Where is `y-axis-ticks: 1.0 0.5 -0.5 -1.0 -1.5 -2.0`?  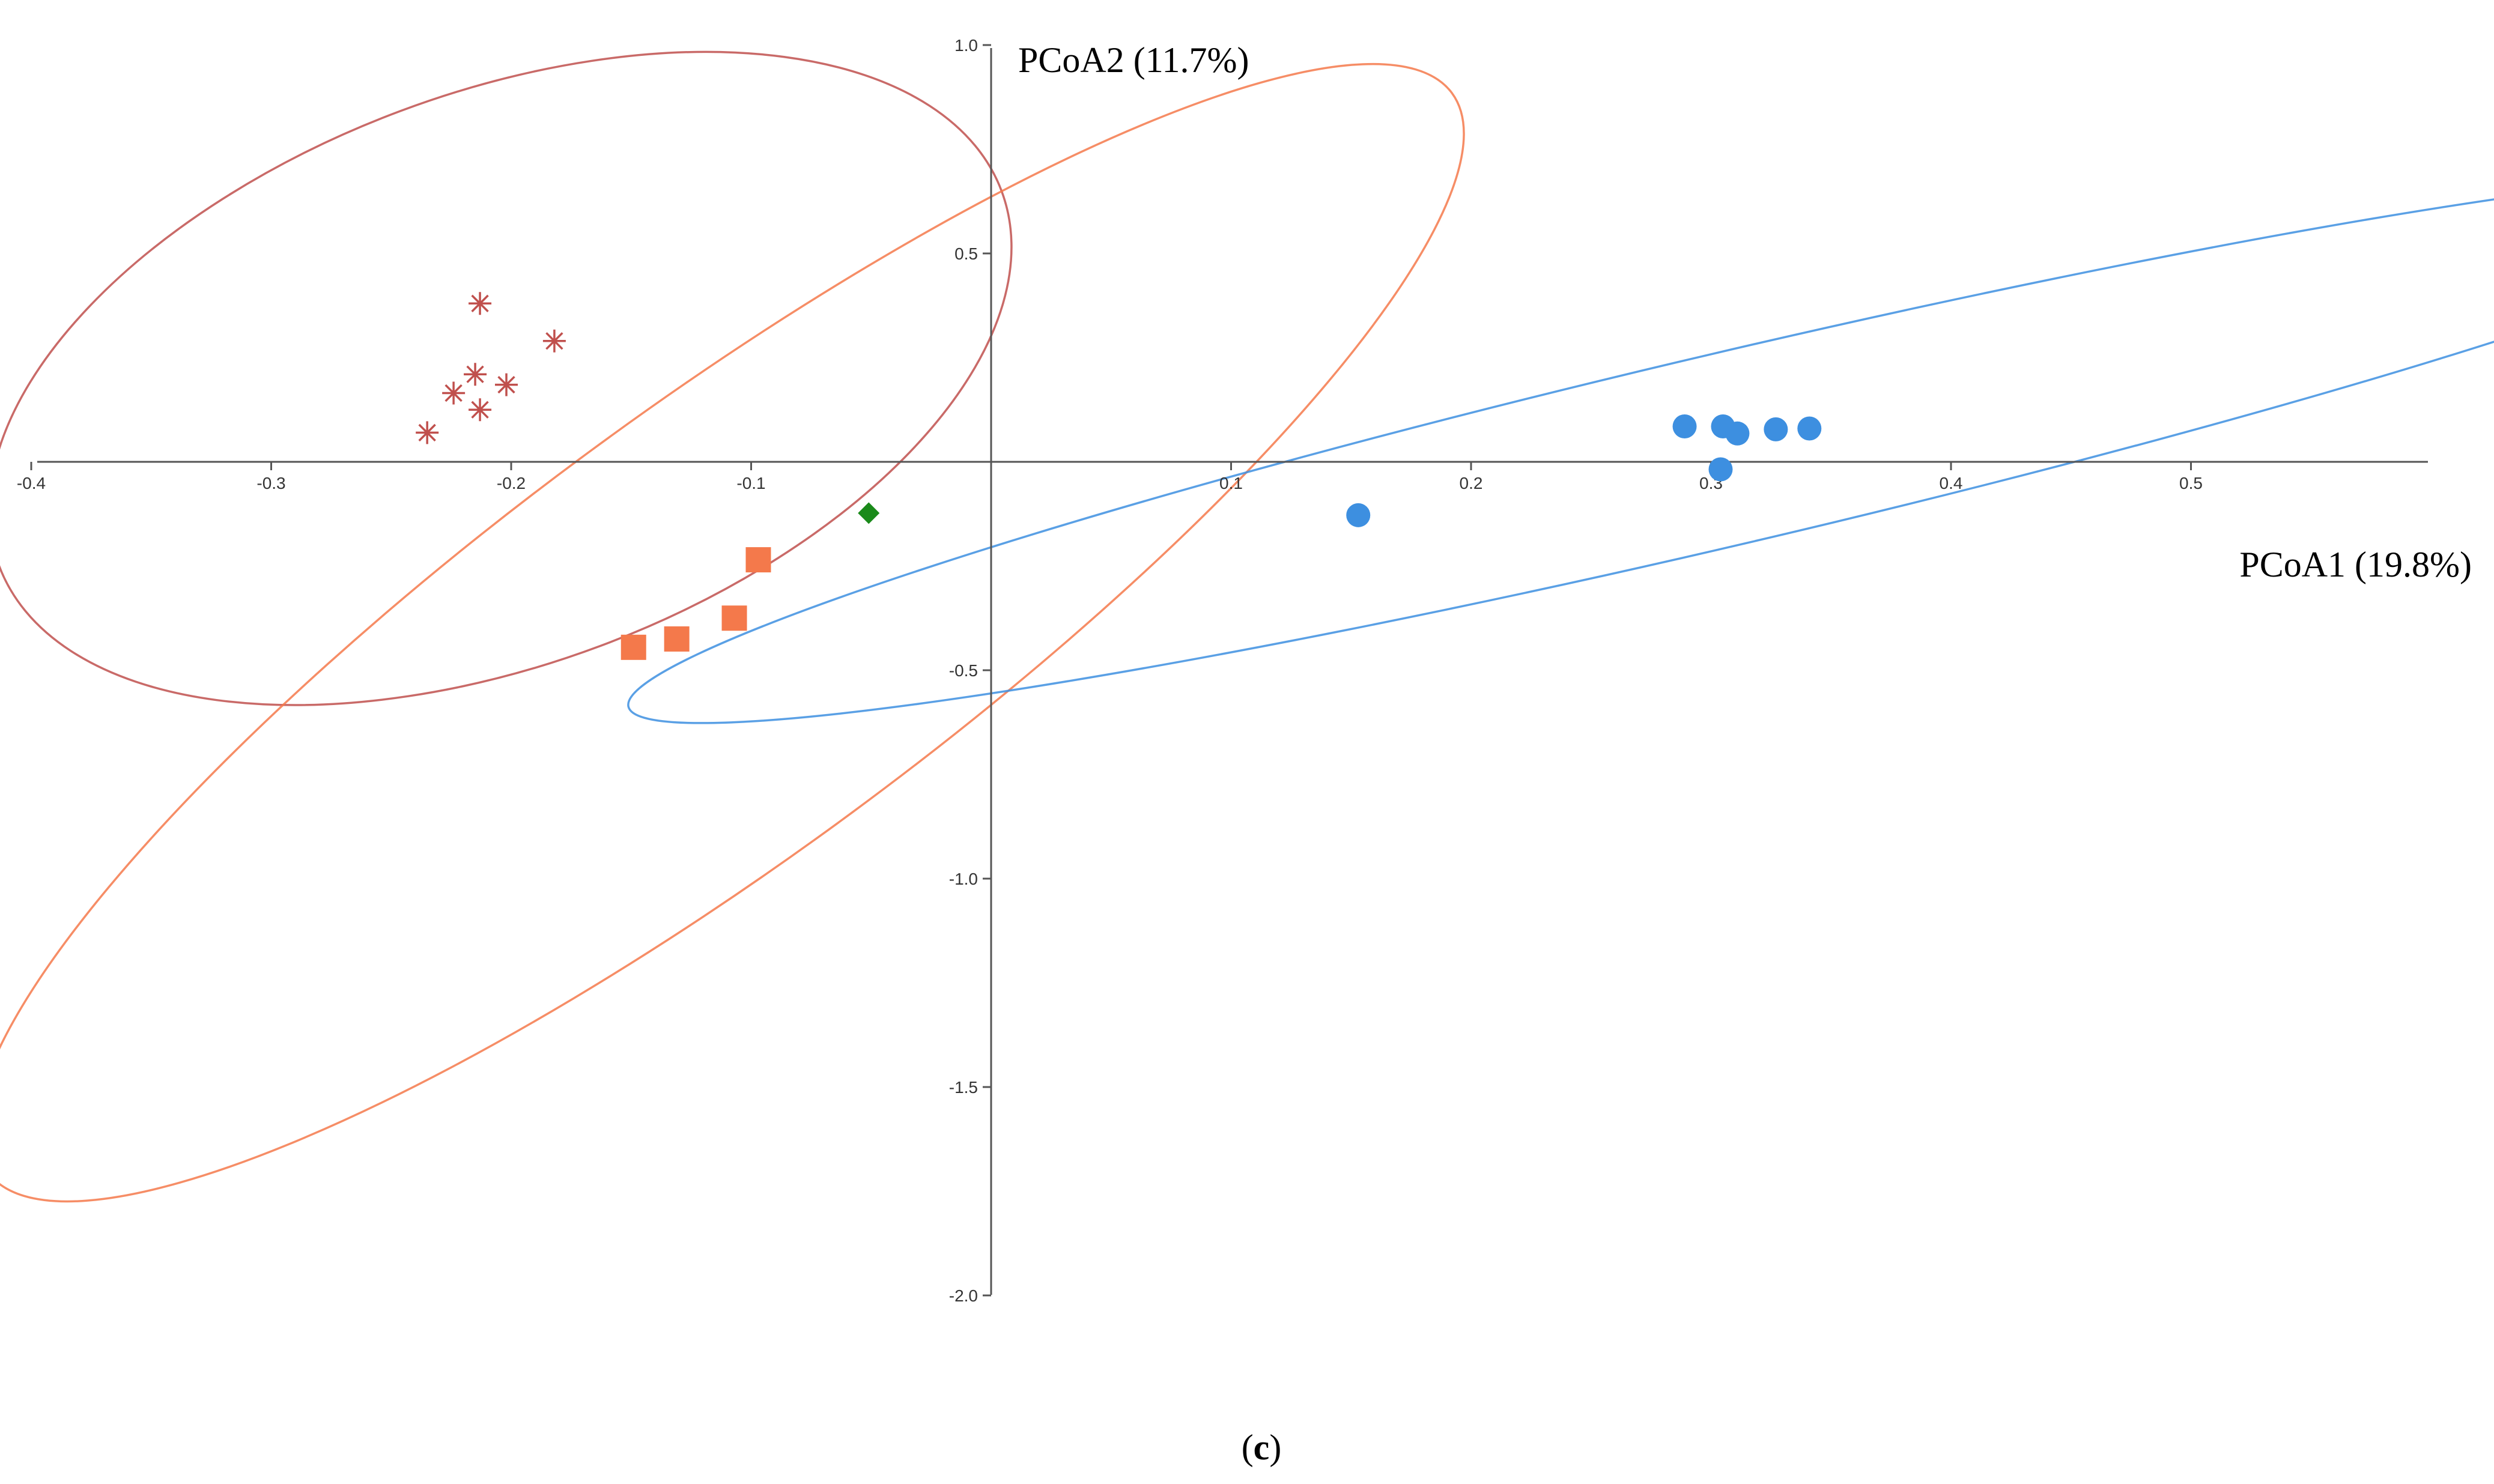 y-axis-ticks: 1.0 0.5 -0.5 -1.0 -1.5 -2.0 is located at coordinates (970, 671).